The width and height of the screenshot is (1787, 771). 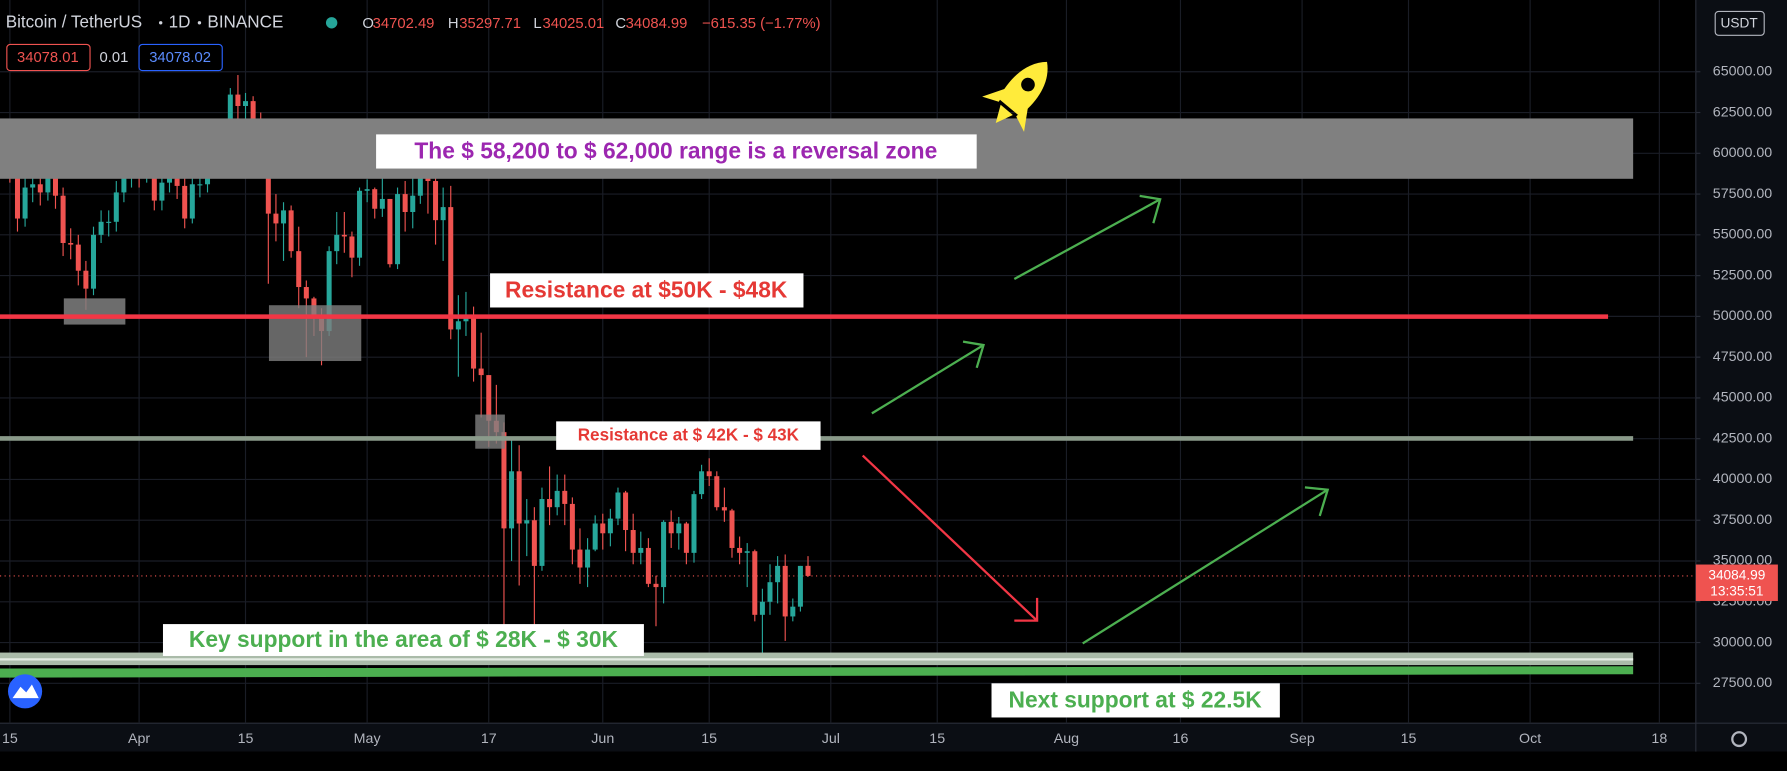 What do you see at coordinates (1742, 316) in the screenshot?
I see `y-tick-label: 50000.00` at bounding box center [1742, 316].